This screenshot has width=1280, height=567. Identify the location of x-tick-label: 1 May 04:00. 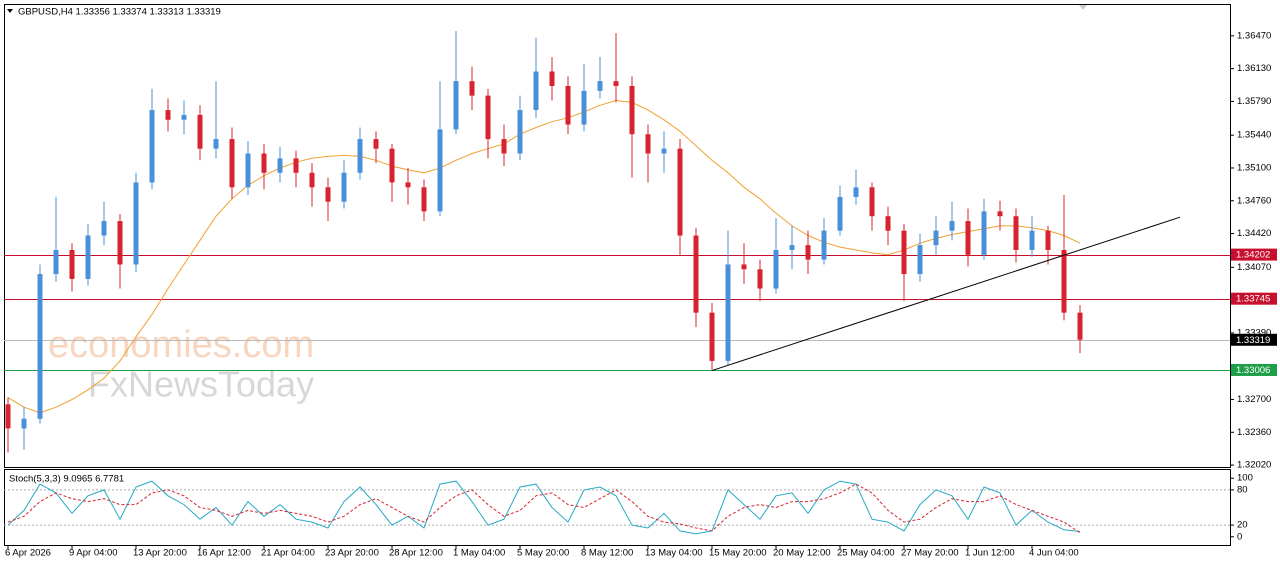
(479, 553).